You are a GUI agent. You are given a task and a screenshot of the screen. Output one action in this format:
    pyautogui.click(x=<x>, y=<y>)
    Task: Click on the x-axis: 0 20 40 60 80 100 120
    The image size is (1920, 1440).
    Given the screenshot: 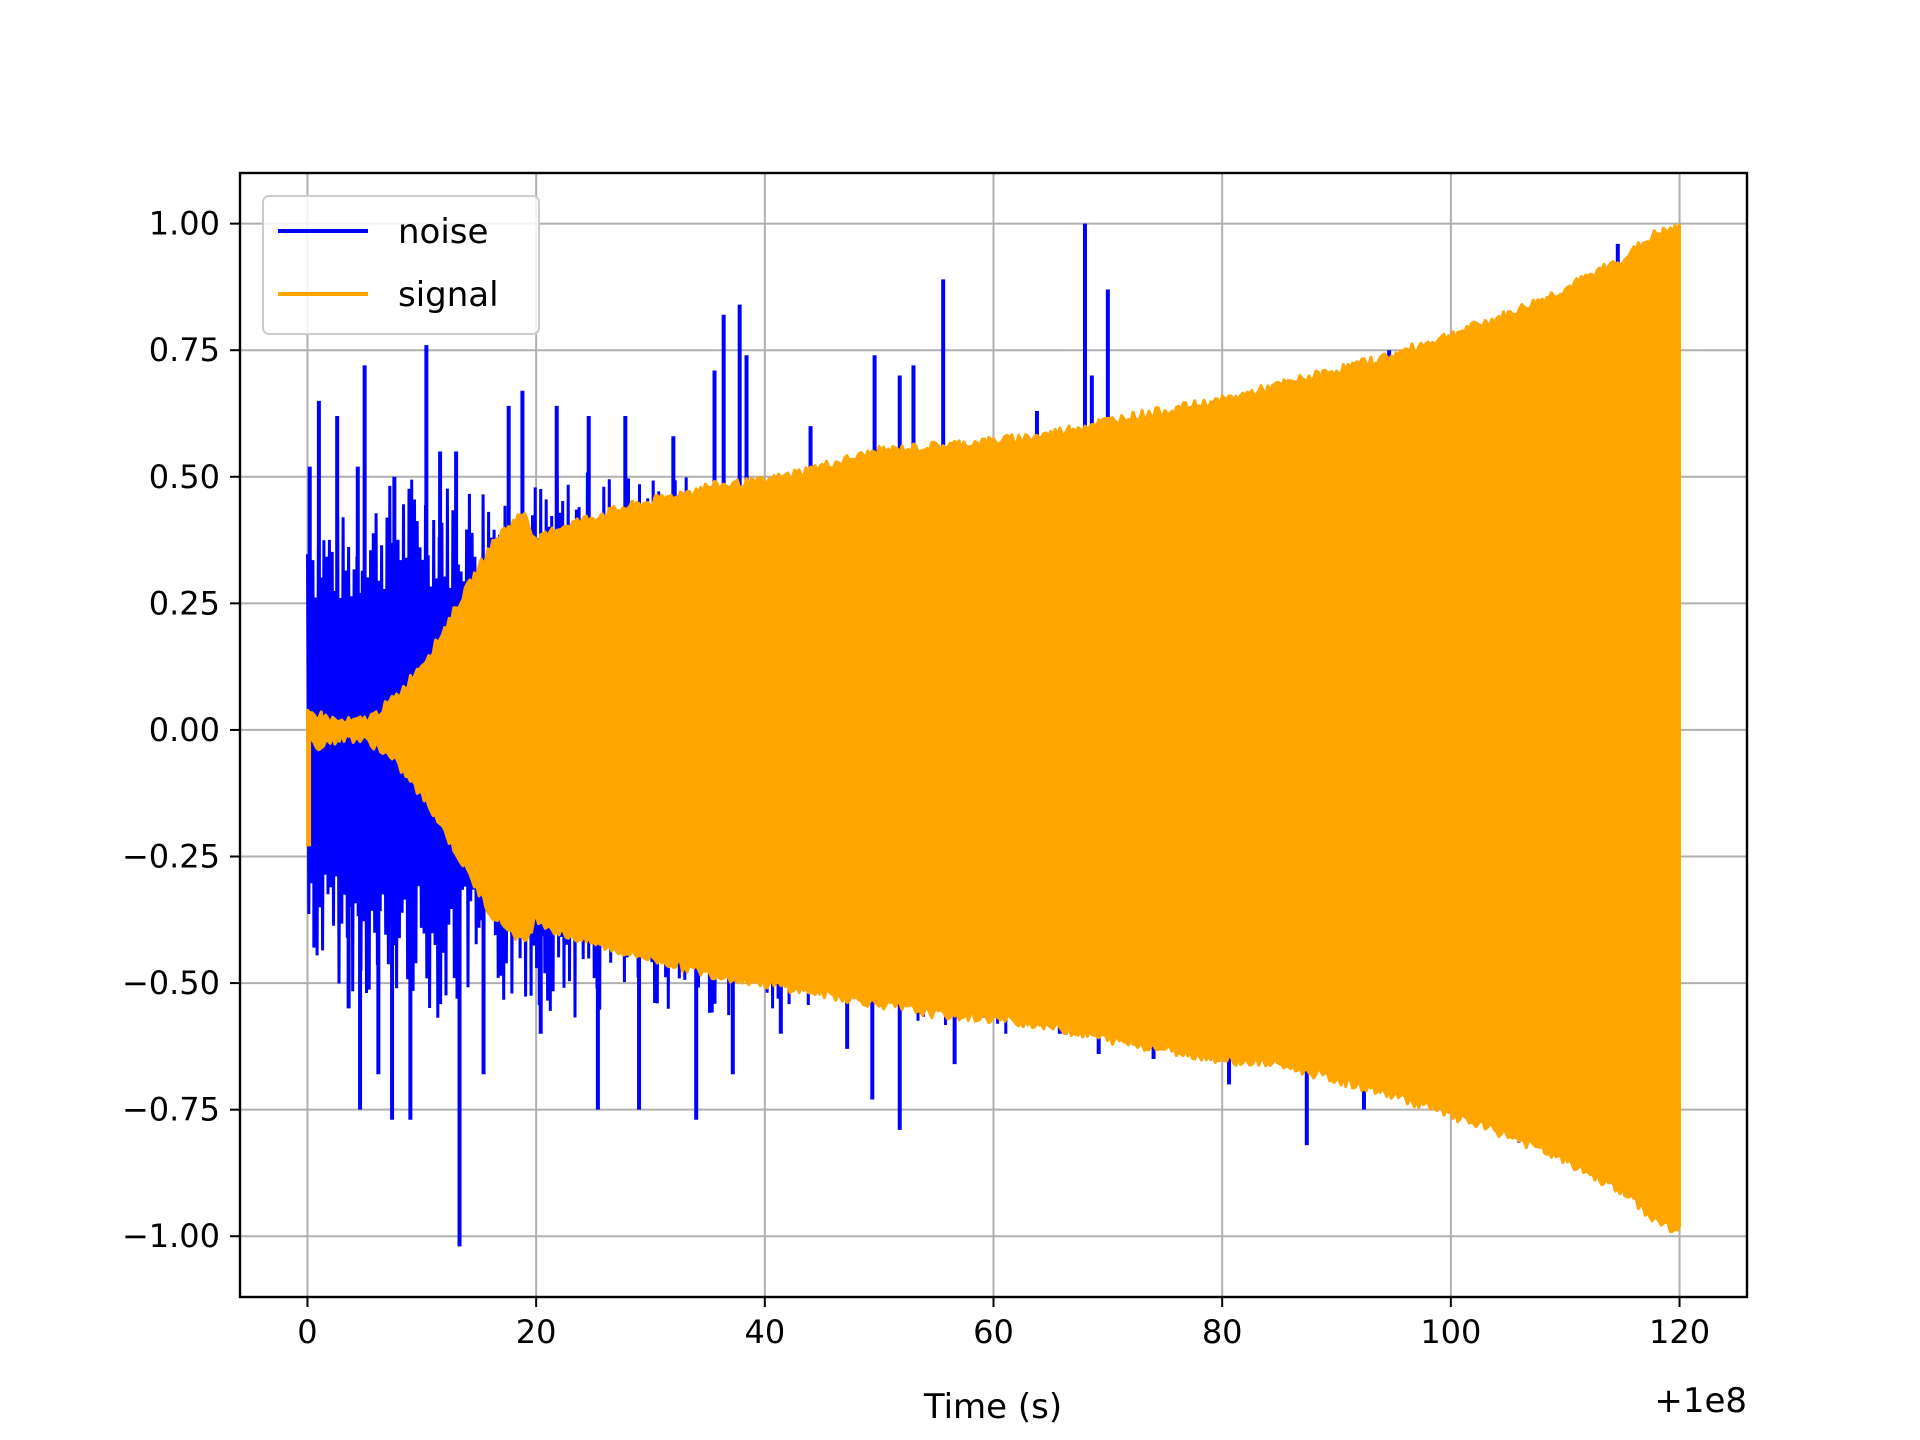 What is the action you would take?
    pyautogui.click(x=1003, y=1324)
    